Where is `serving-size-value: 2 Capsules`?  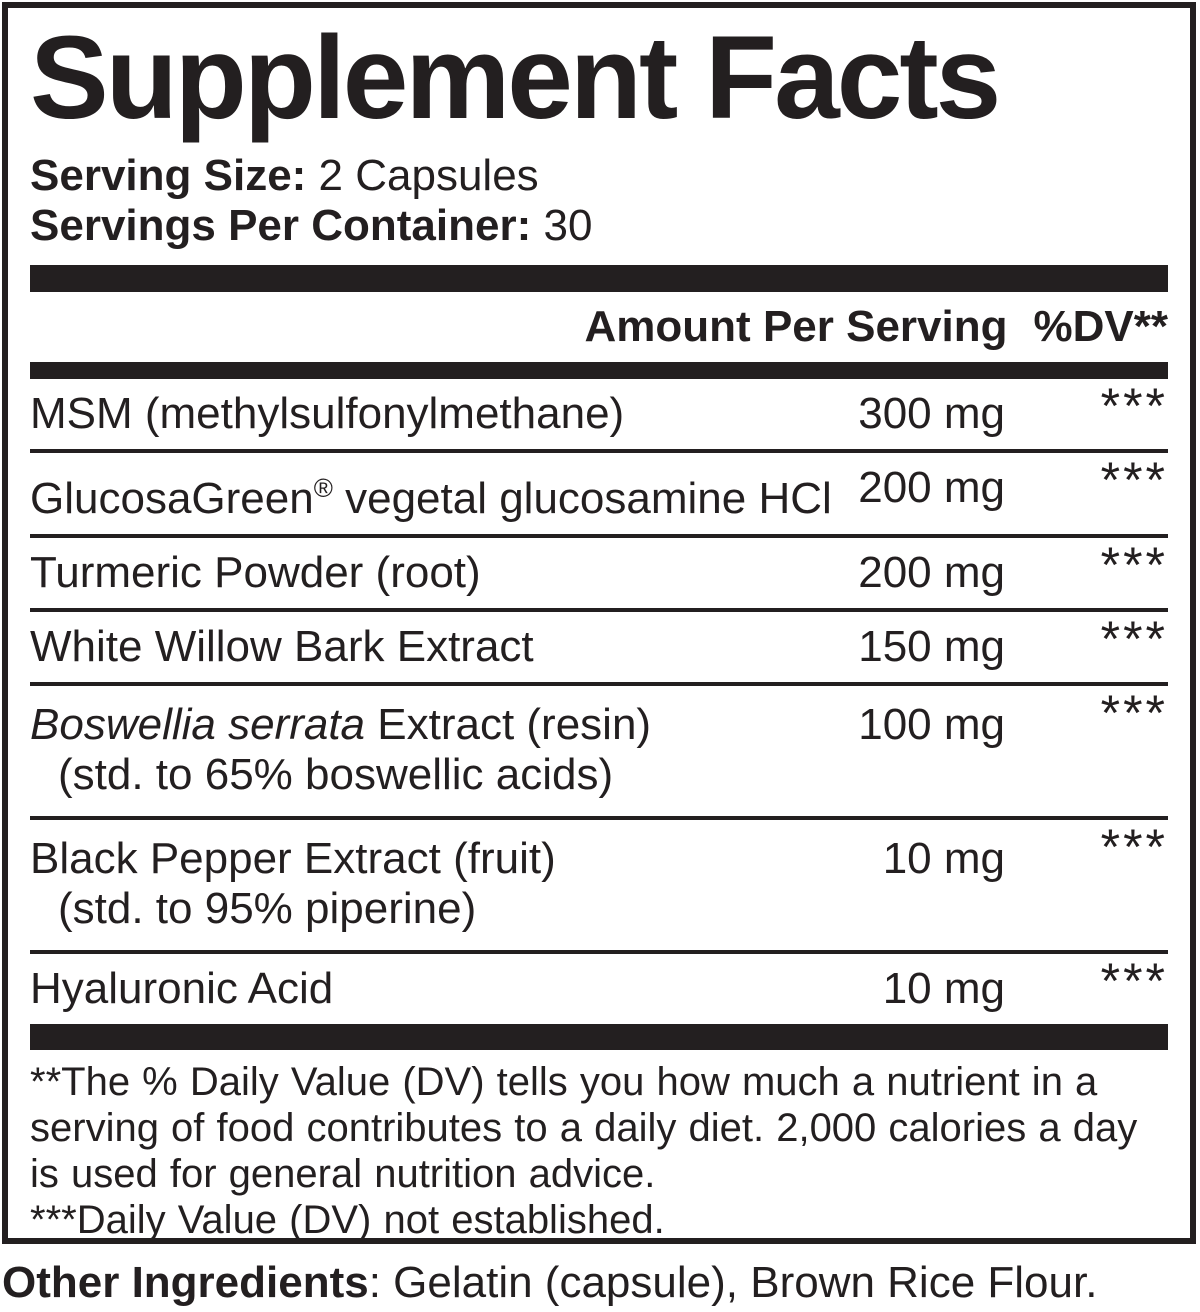
serving-size-value: 2 Capsules is located at coordinates (422, 175).